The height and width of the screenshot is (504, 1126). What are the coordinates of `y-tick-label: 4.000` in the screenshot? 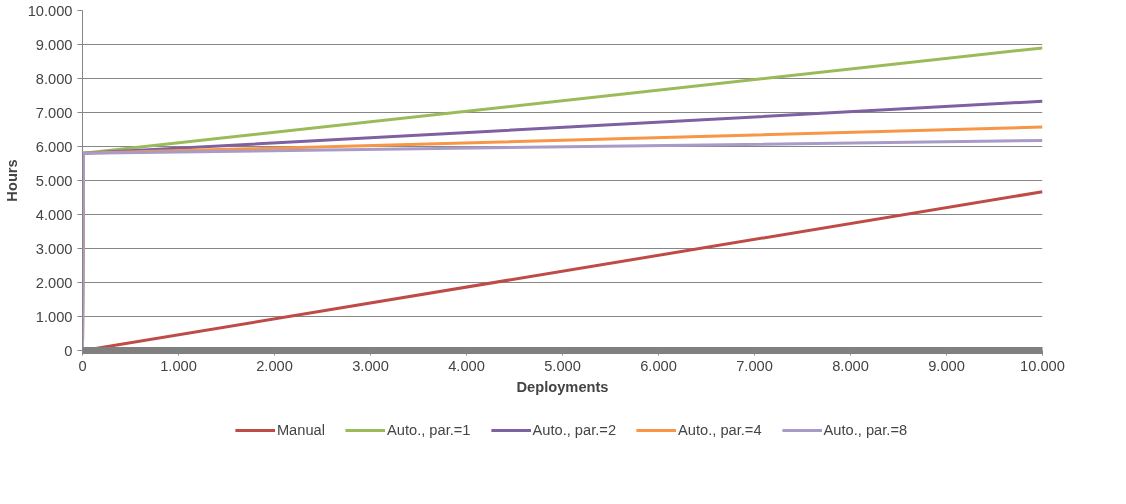 It's located at (54, 214).